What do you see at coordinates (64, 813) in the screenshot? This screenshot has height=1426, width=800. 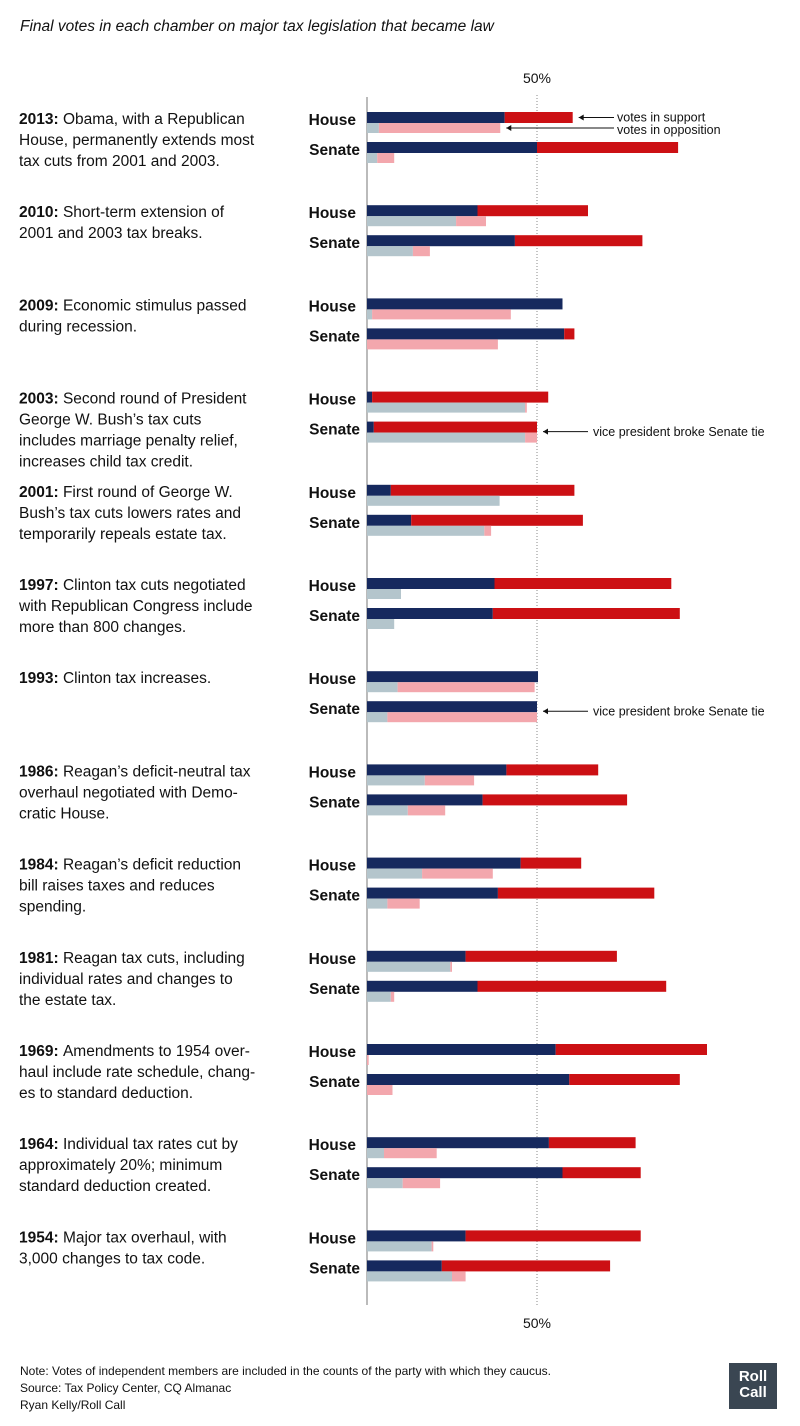 I see `group-7-desc-line-2: cratic House.` at bounding box center [64, 813].